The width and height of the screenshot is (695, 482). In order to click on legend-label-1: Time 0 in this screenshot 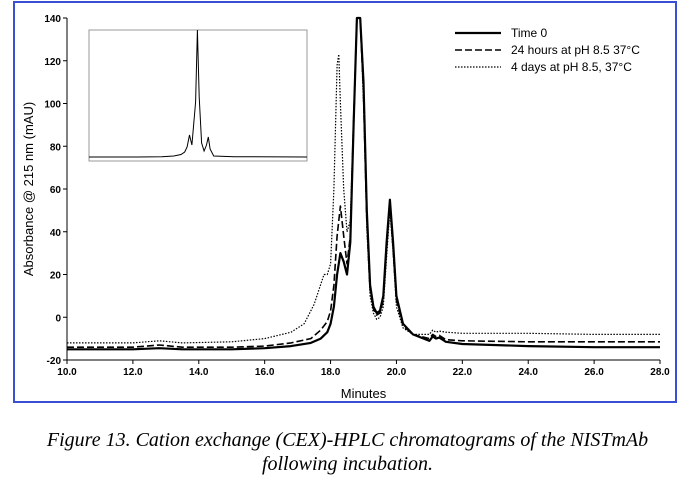, I will do `click(529, 33)`.